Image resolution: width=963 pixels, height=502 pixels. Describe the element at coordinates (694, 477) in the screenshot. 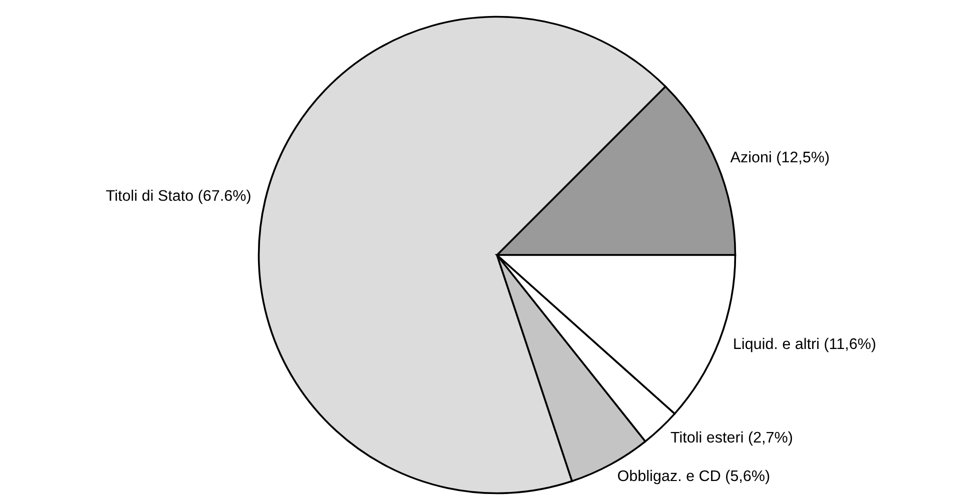

I see `slice-label: Obbligaz. e CD (5,6%)` at that location.